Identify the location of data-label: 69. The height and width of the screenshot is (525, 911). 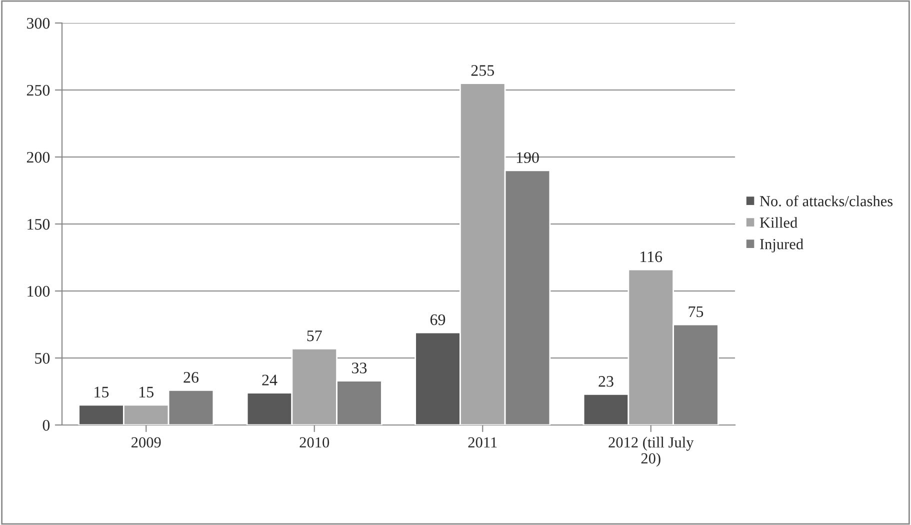
(438, 320).